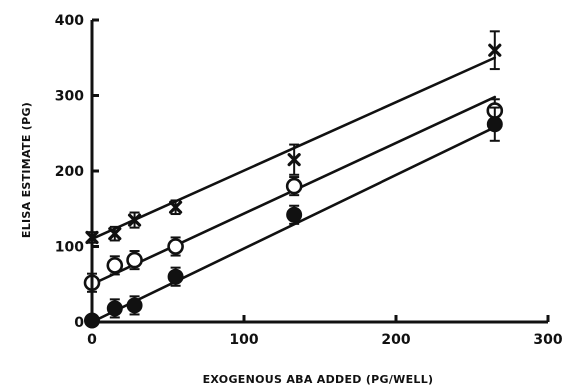 Image resolution: width=563 pixels, height=388 pixels. I want to click on y-tick-label: 400, so click(69, 21).